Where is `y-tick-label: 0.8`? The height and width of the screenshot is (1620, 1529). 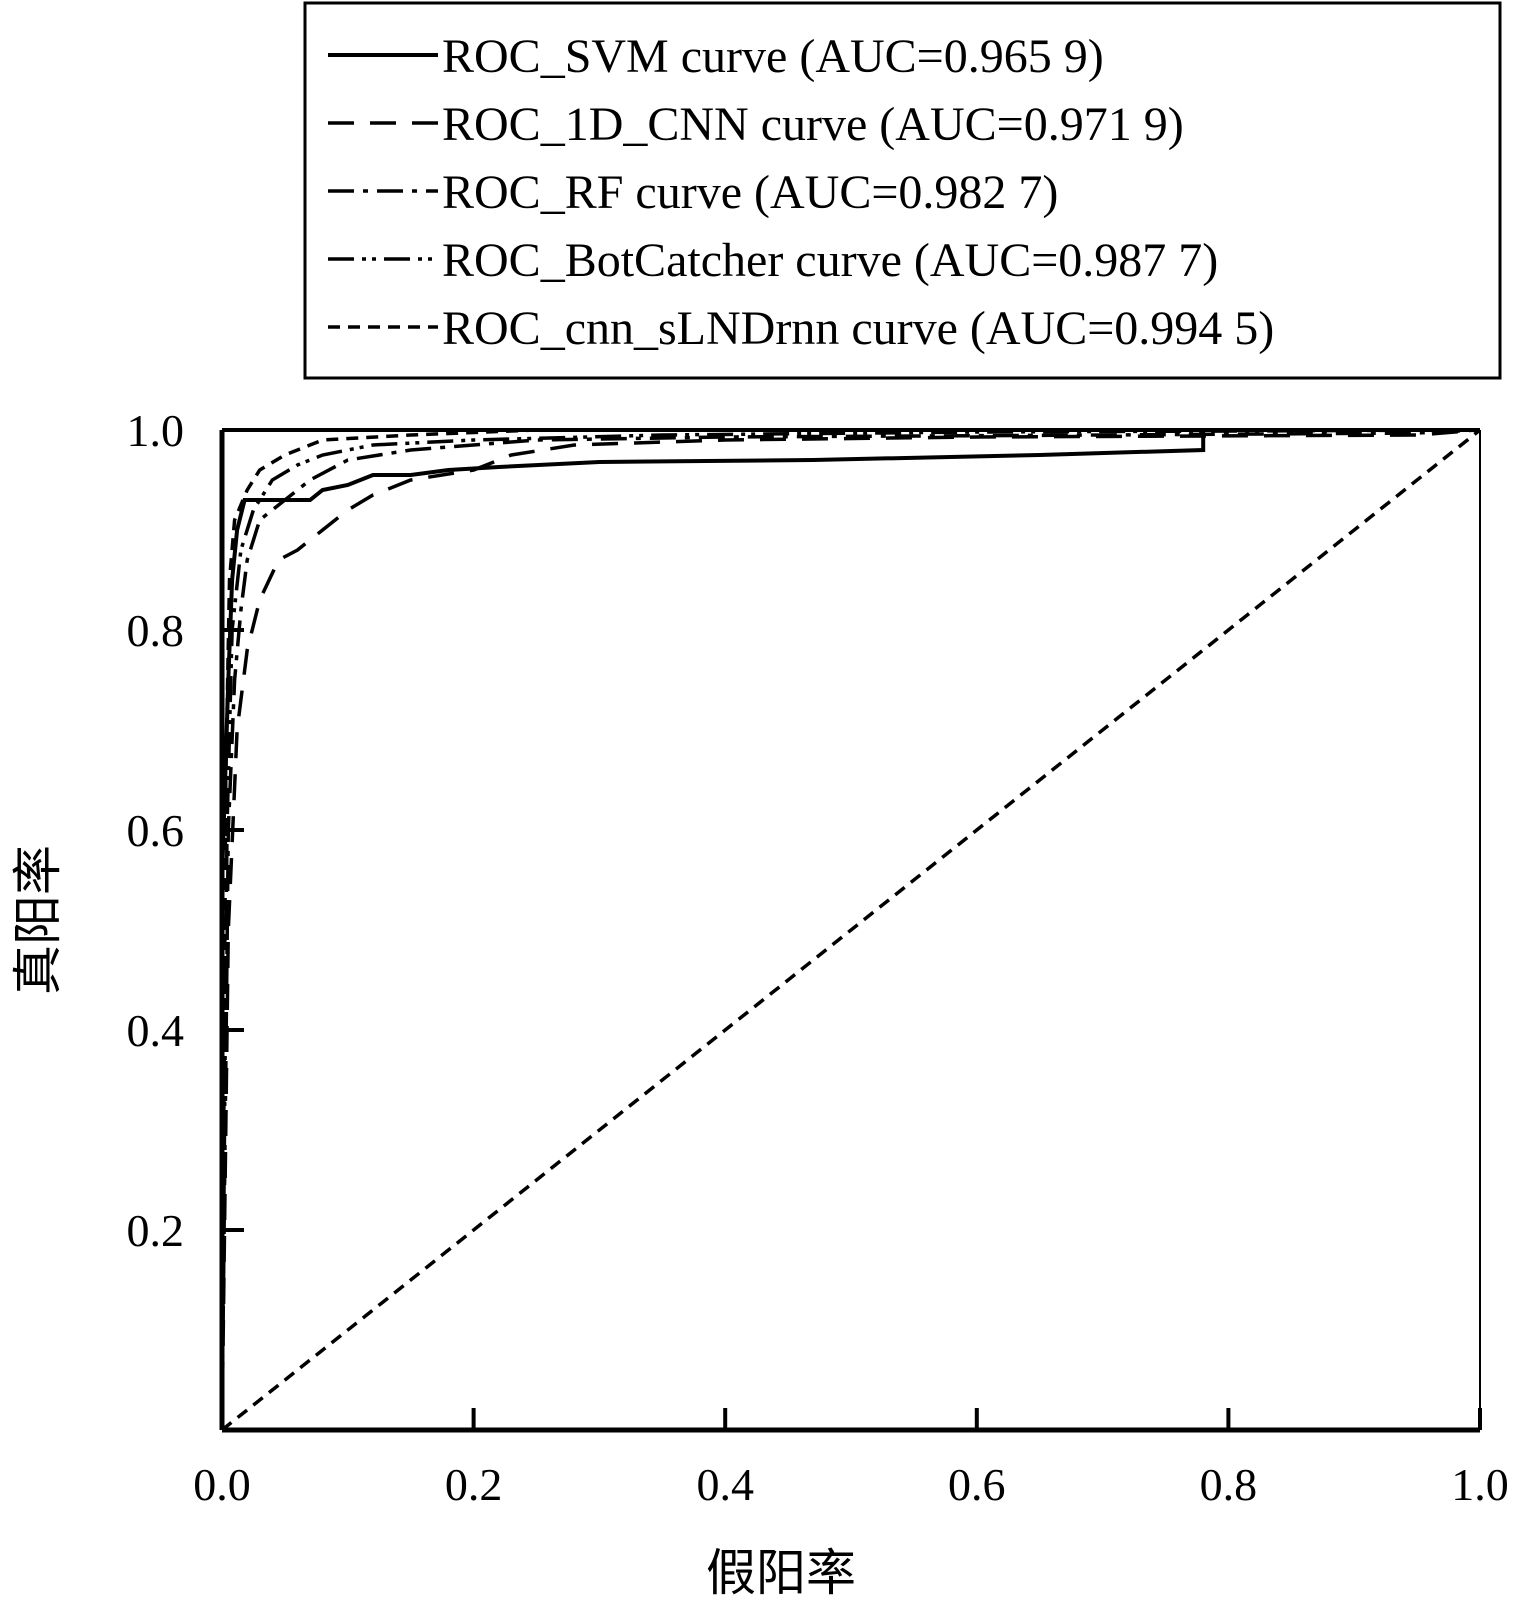 y-tick-label: 0.8 is located at coordinates (156, 630).